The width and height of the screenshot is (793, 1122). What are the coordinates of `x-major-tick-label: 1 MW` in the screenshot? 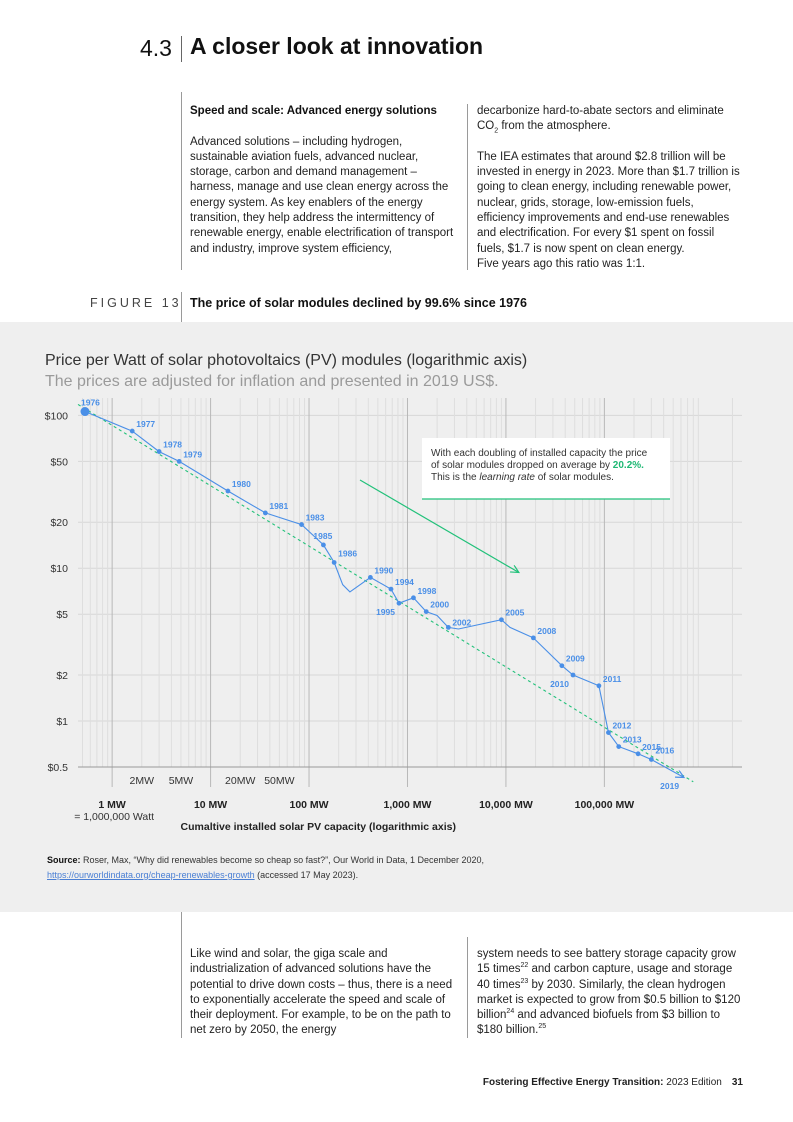 It's located at (112, 805).